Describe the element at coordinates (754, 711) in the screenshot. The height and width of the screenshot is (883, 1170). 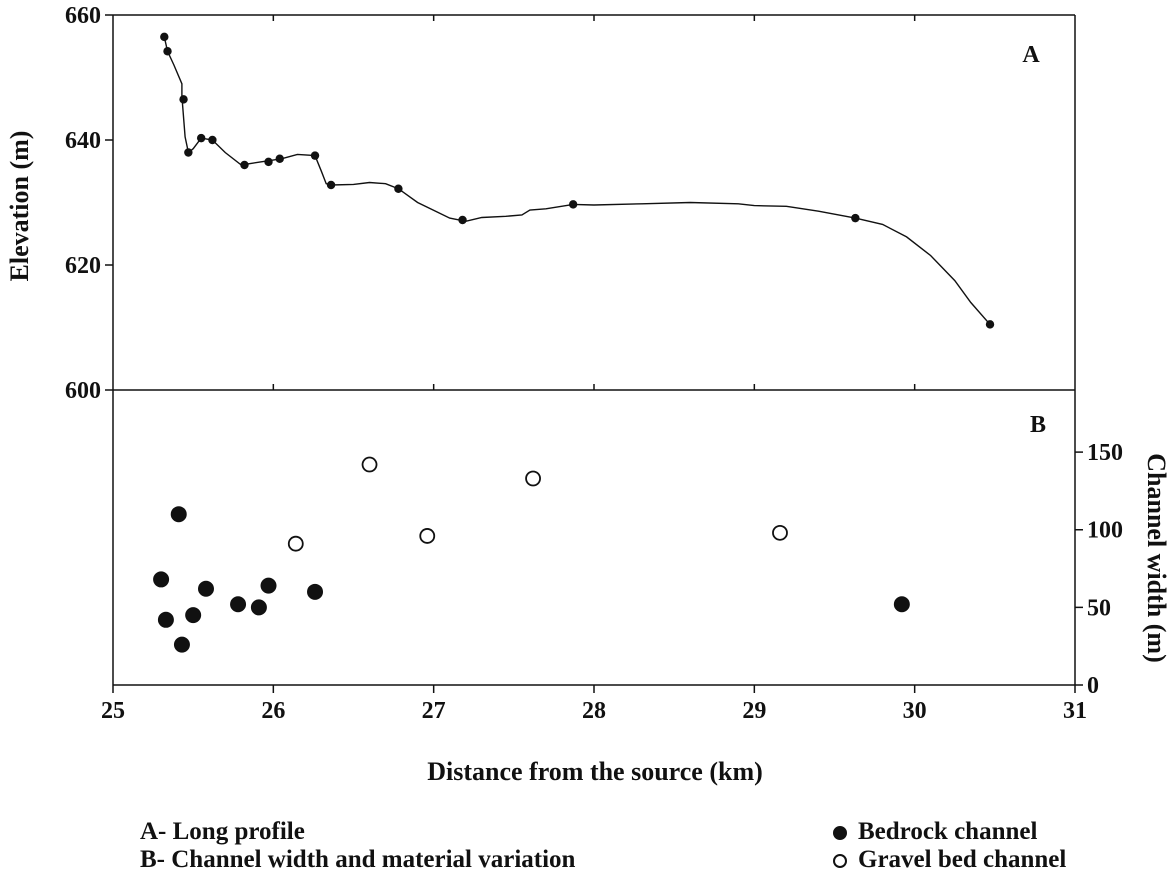
I see `x-tick-label: 29` at that location.